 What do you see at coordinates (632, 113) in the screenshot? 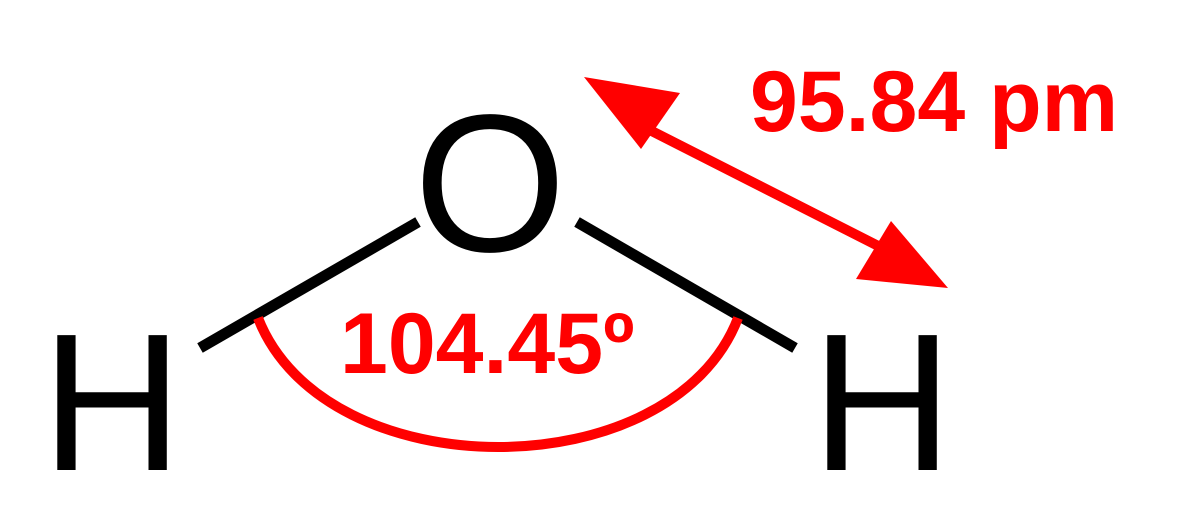
I see `bond-length-arrowhead-start` at bounding box center [632, 113].